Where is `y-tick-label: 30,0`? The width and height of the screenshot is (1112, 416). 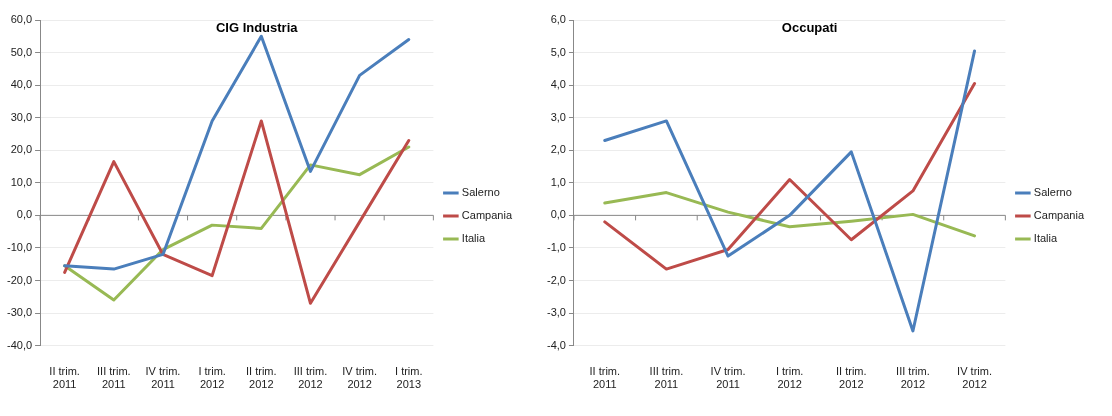
y-tick-label: 30,0 is located at coordinates (21, 116).